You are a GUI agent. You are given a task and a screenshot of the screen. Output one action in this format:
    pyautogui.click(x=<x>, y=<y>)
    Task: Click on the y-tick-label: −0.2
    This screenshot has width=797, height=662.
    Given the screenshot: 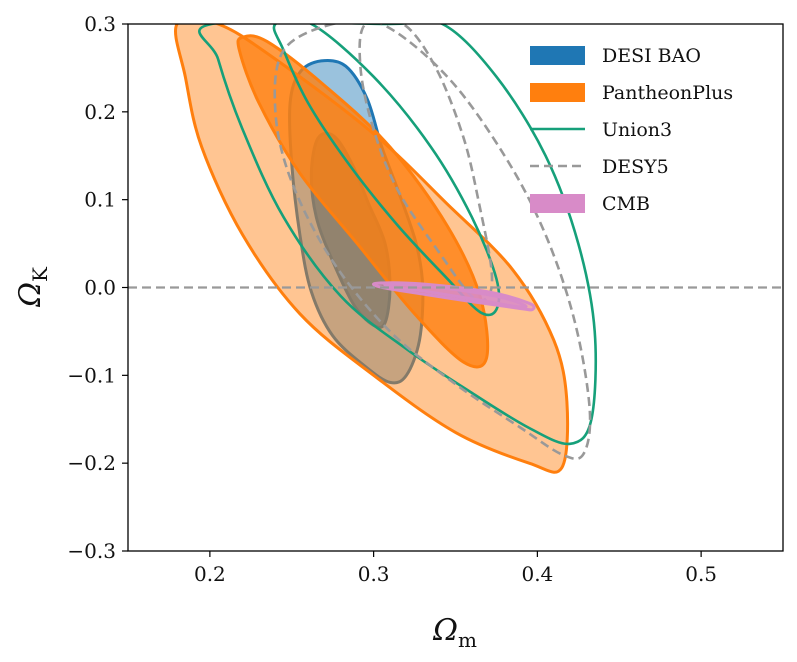 What is the action you would take?
    pyautogui.click(x=91, y=463)
    